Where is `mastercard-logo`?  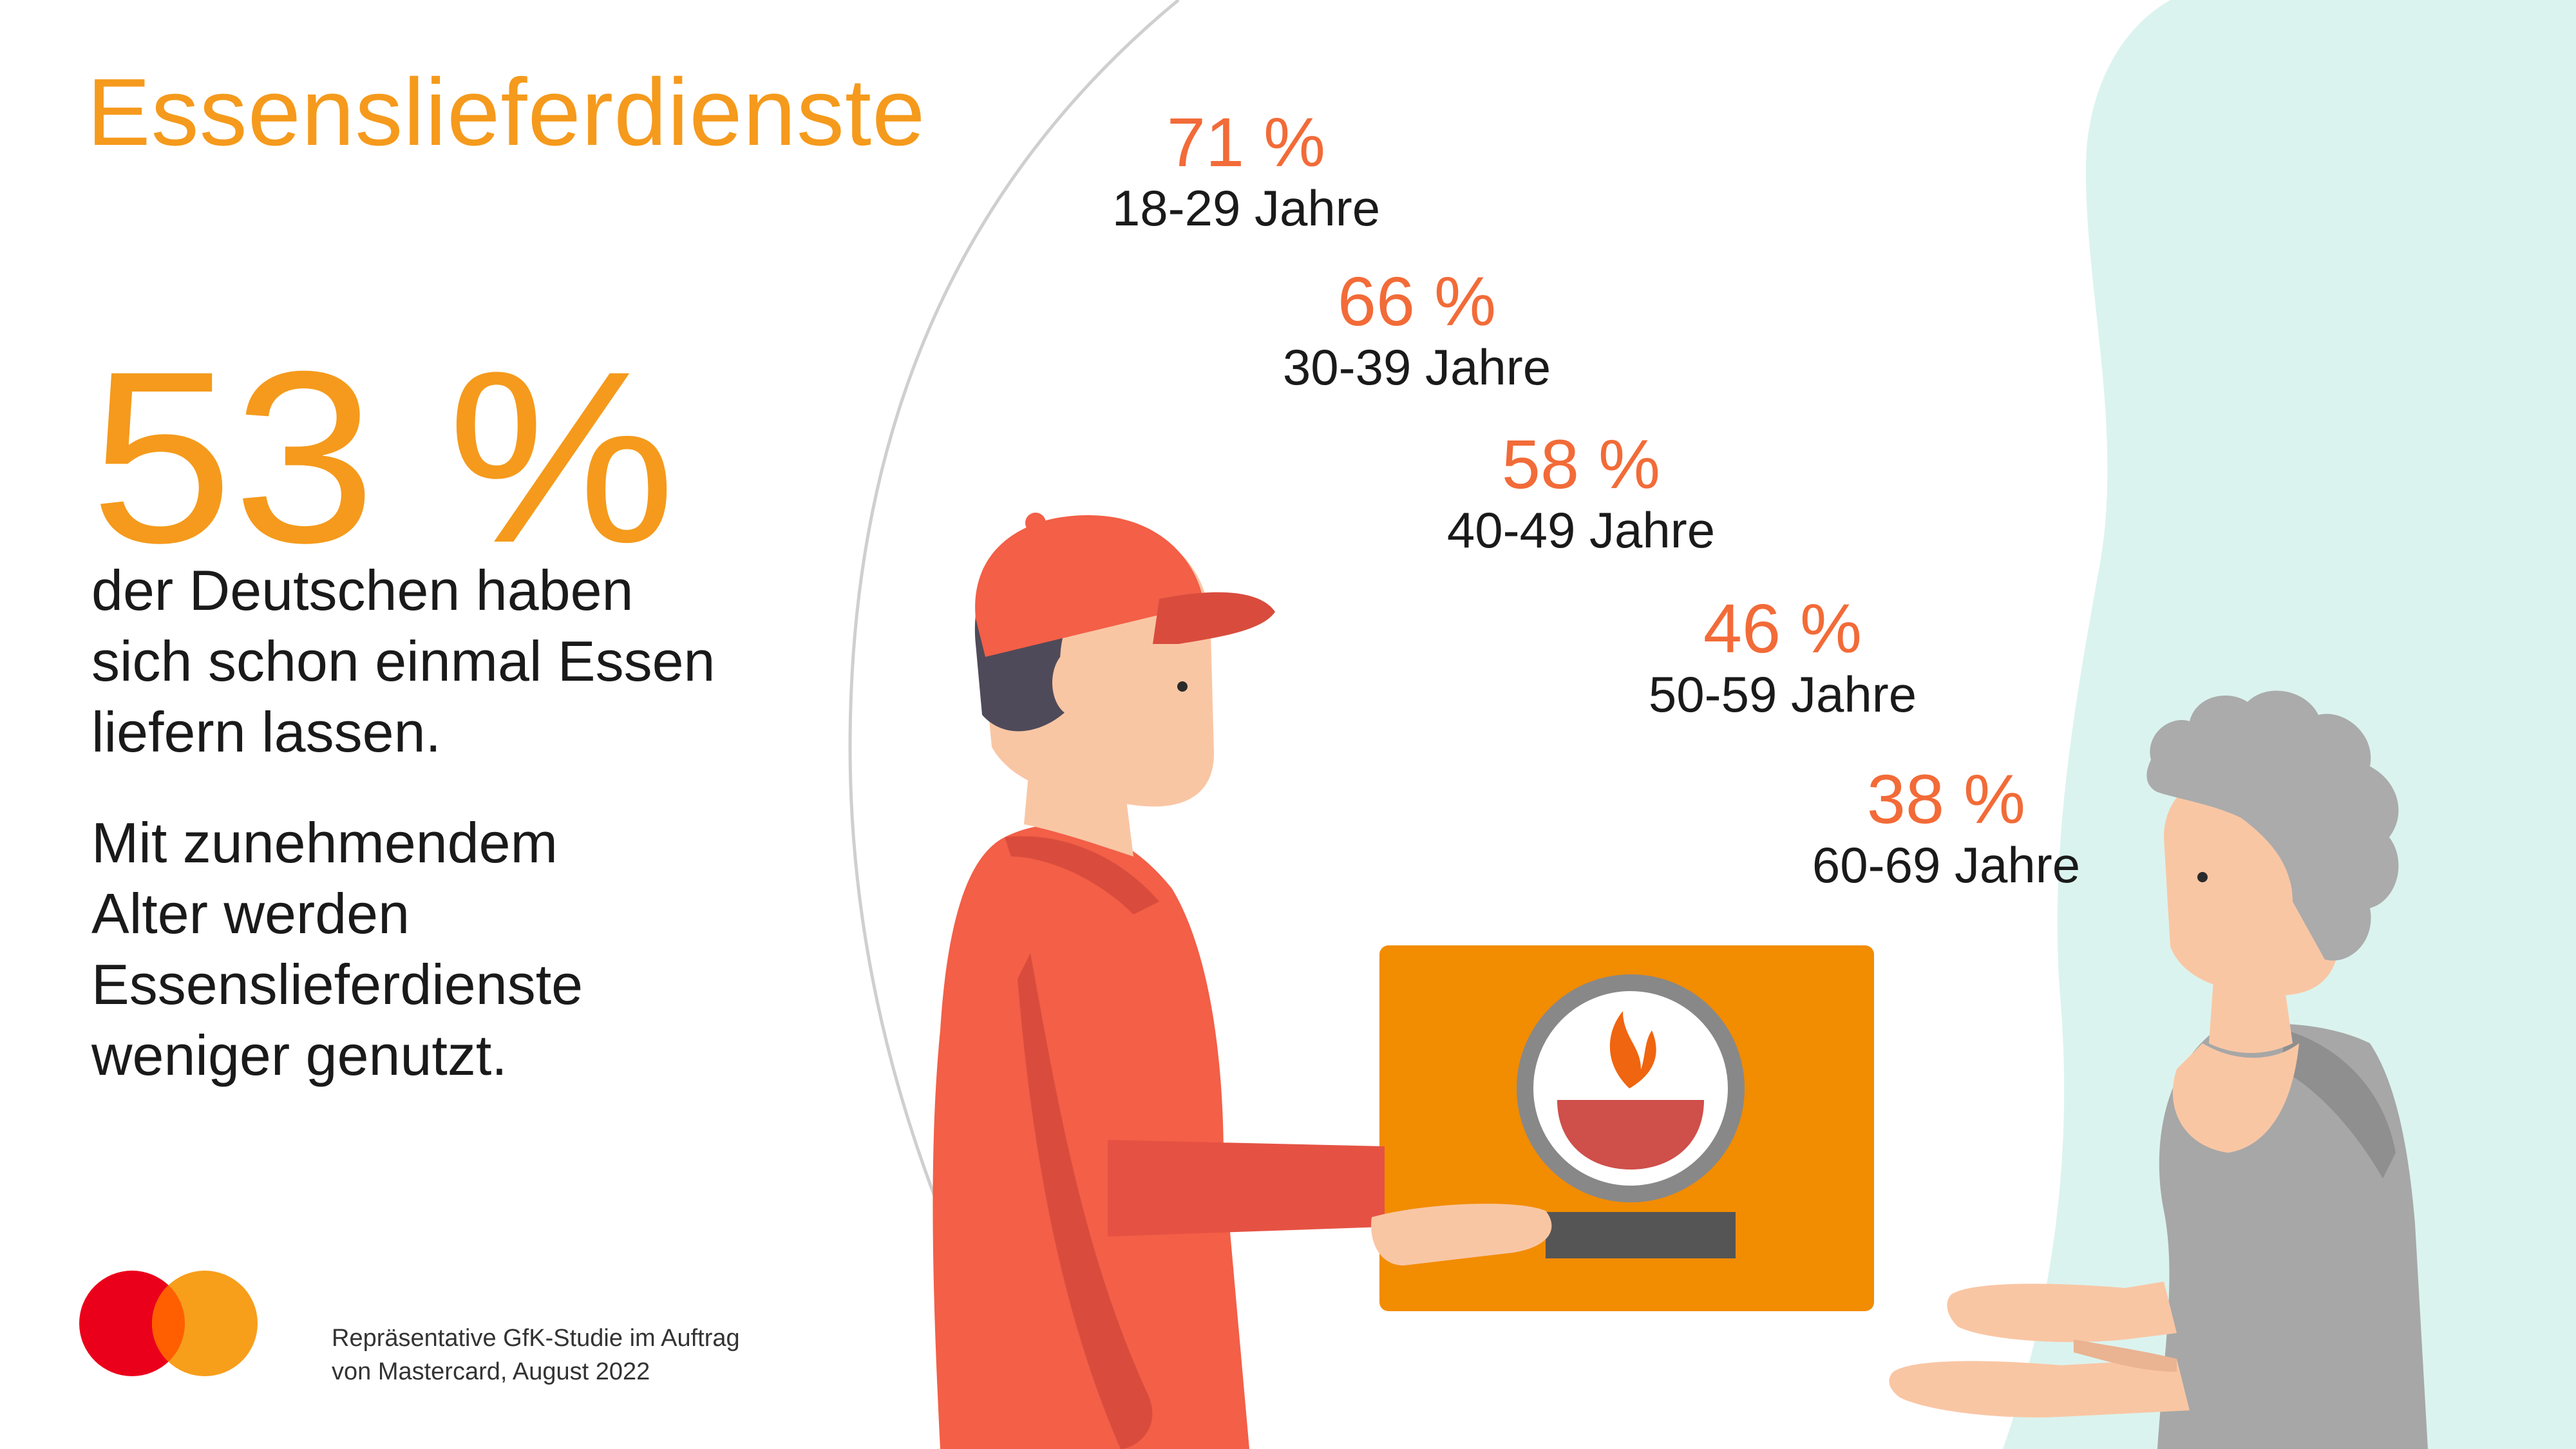 mastercard-logo is located at coordinates (168, 1323).